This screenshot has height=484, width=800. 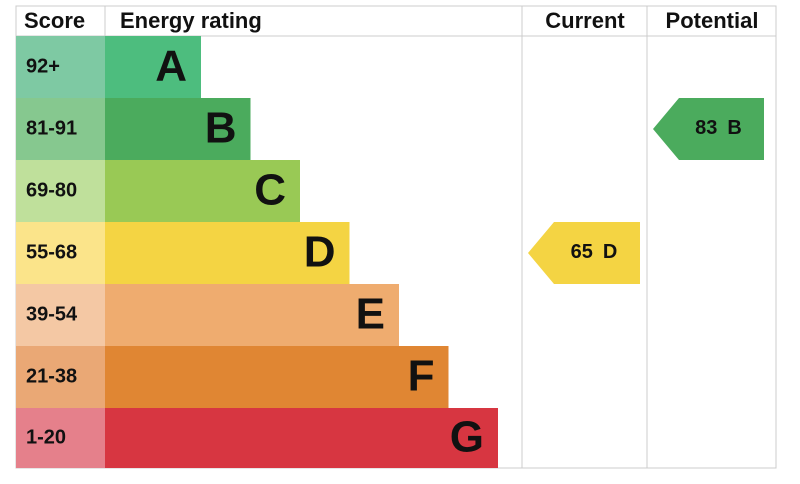 What do you see at coordinates (594, 252) in the screenshot?
I see `current-label: 65 D` at bounding box center [594, 252].